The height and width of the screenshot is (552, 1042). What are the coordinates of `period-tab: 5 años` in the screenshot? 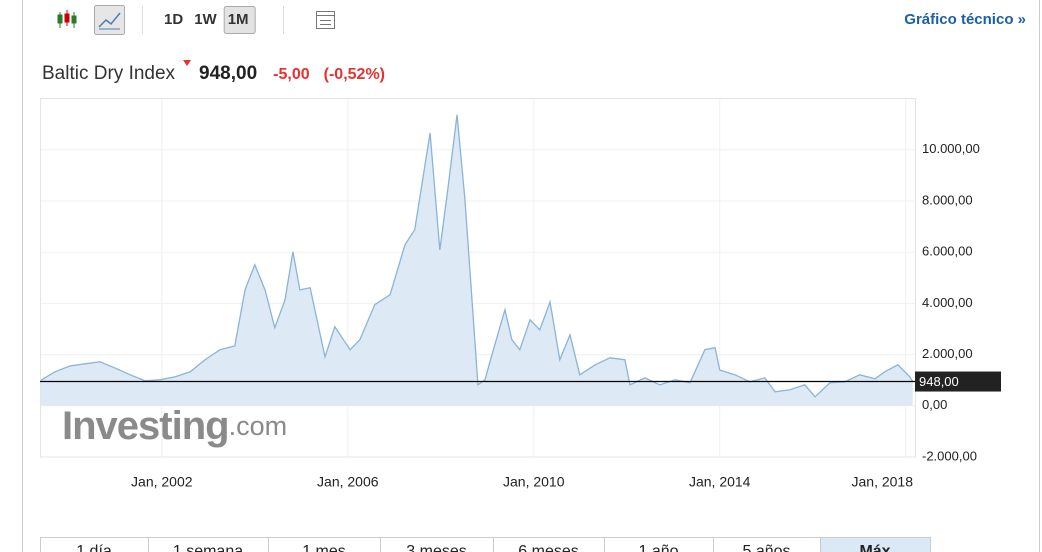 It's located at (767, 544).